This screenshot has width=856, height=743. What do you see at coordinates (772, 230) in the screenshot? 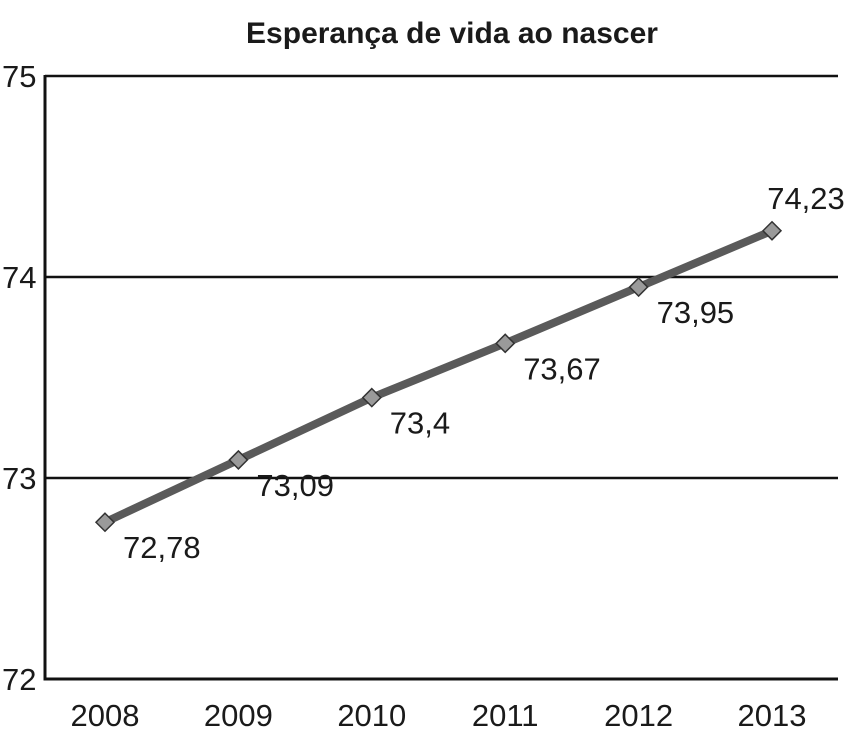
I see `data-point-2013` at bounding box center [772, 230].